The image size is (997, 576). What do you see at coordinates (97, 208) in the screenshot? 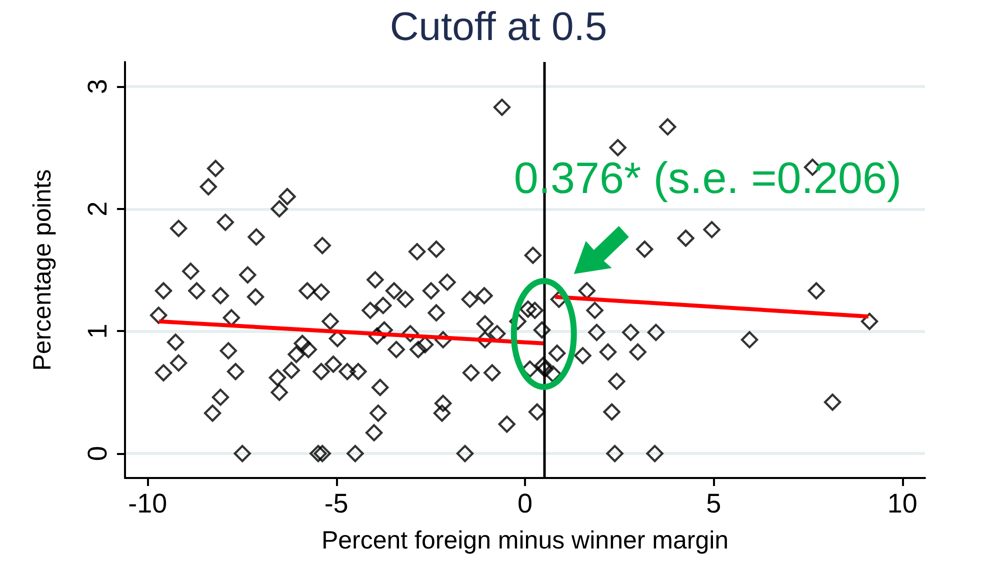
I see `y-tick-label: 2` at bounding box center [97, 208].